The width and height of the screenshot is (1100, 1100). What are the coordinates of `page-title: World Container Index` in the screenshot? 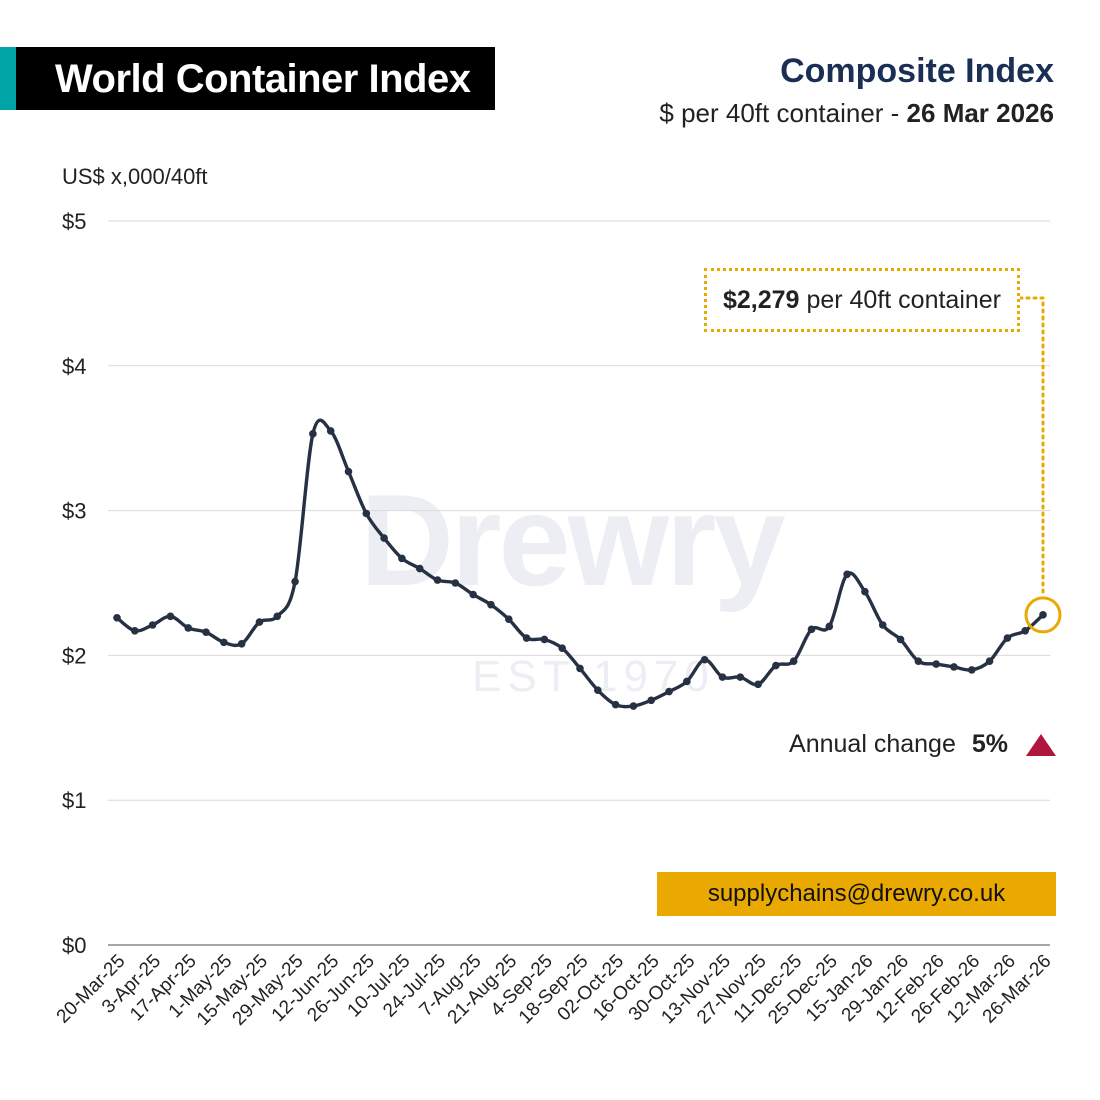 It's located at (263, 79).